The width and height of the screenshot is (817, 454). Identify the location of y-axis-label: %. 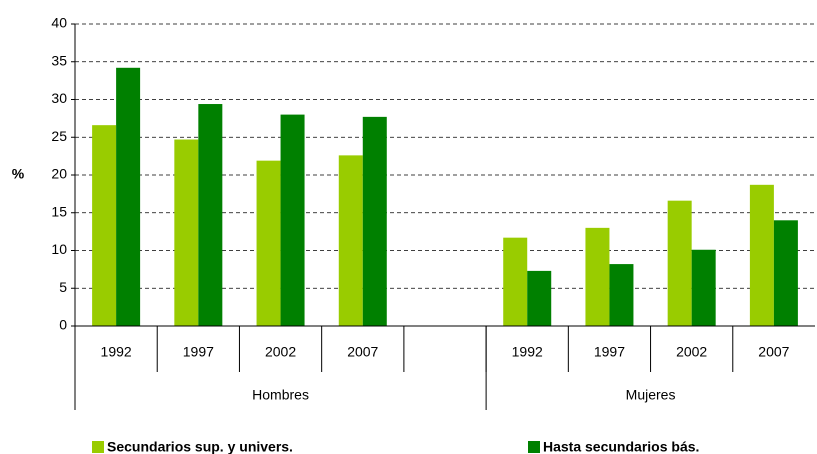
(18, 174).